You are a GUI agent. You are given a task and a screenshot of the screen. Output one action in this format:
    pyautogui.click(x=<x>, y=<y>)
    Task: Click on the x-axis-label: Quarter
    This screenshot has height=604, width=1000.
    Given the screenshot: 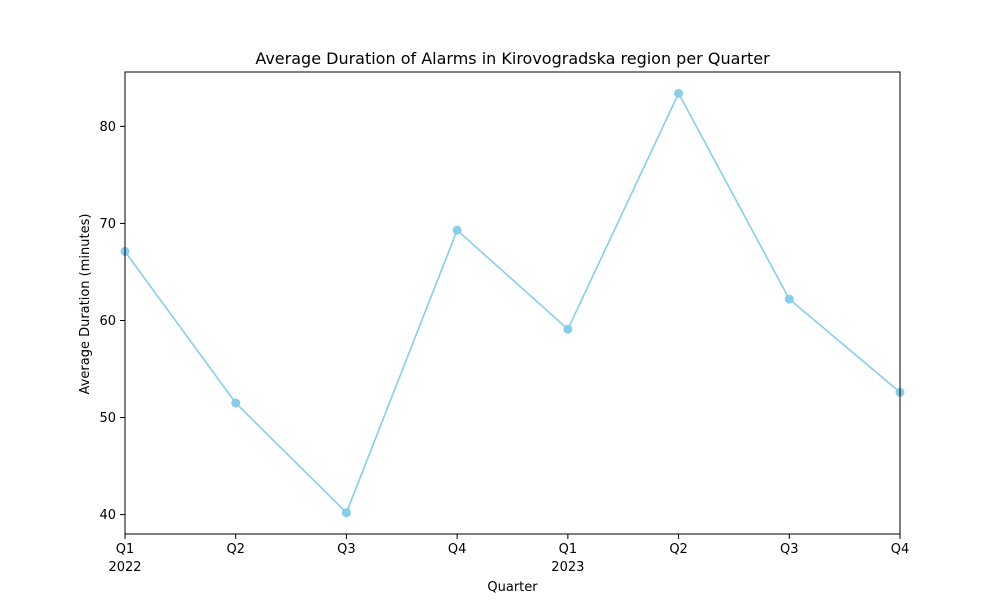 What is the action you would take?
    pyautogui.click(x=512, y=587)
    